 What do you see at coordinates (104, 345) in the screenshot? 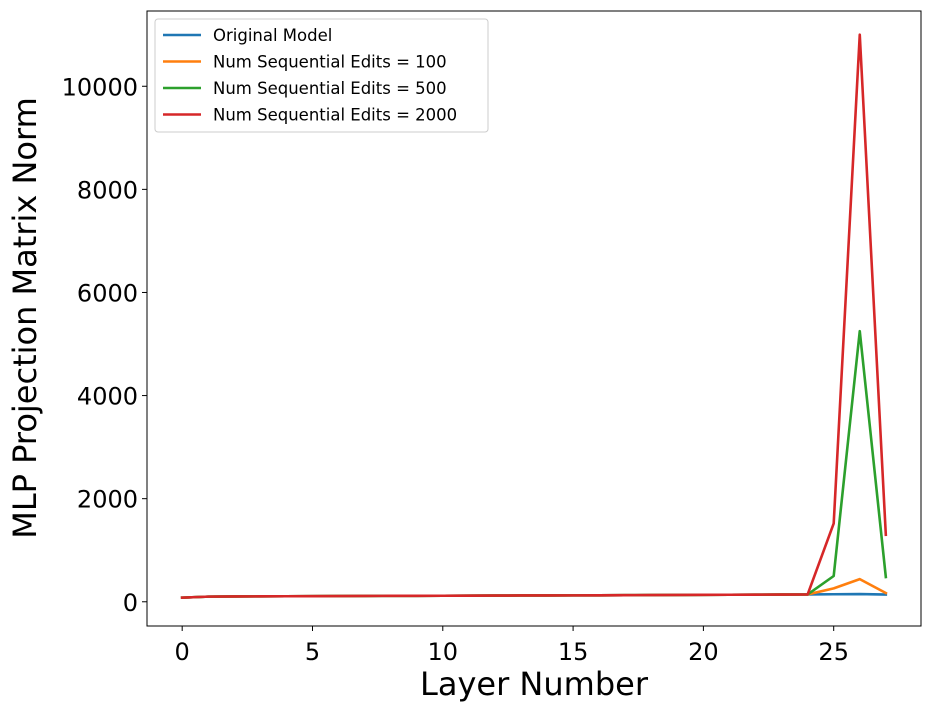
I see `y-axis: 0 2000 4000 6000 8000 10000` at bounding box center [104, 345].